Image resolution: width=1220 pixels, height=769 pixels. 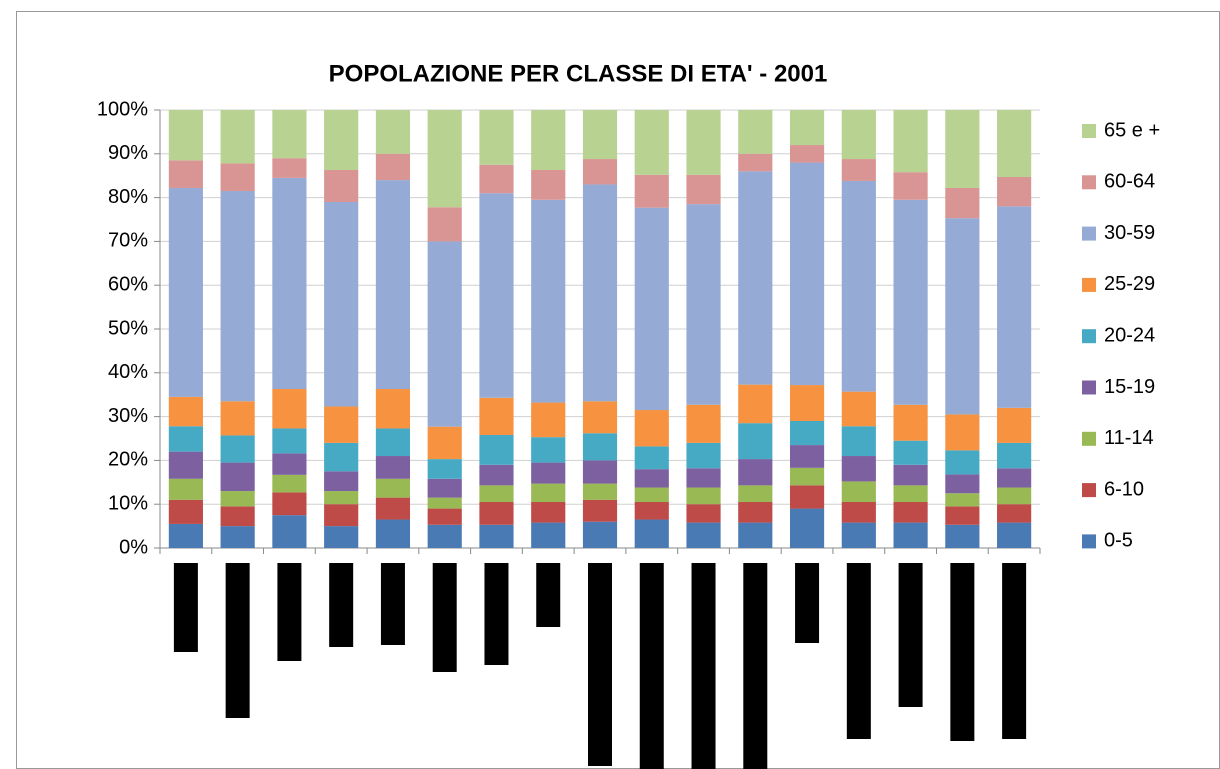 I want to click on legend-label: 60-64, so click(x=1129, y=182).